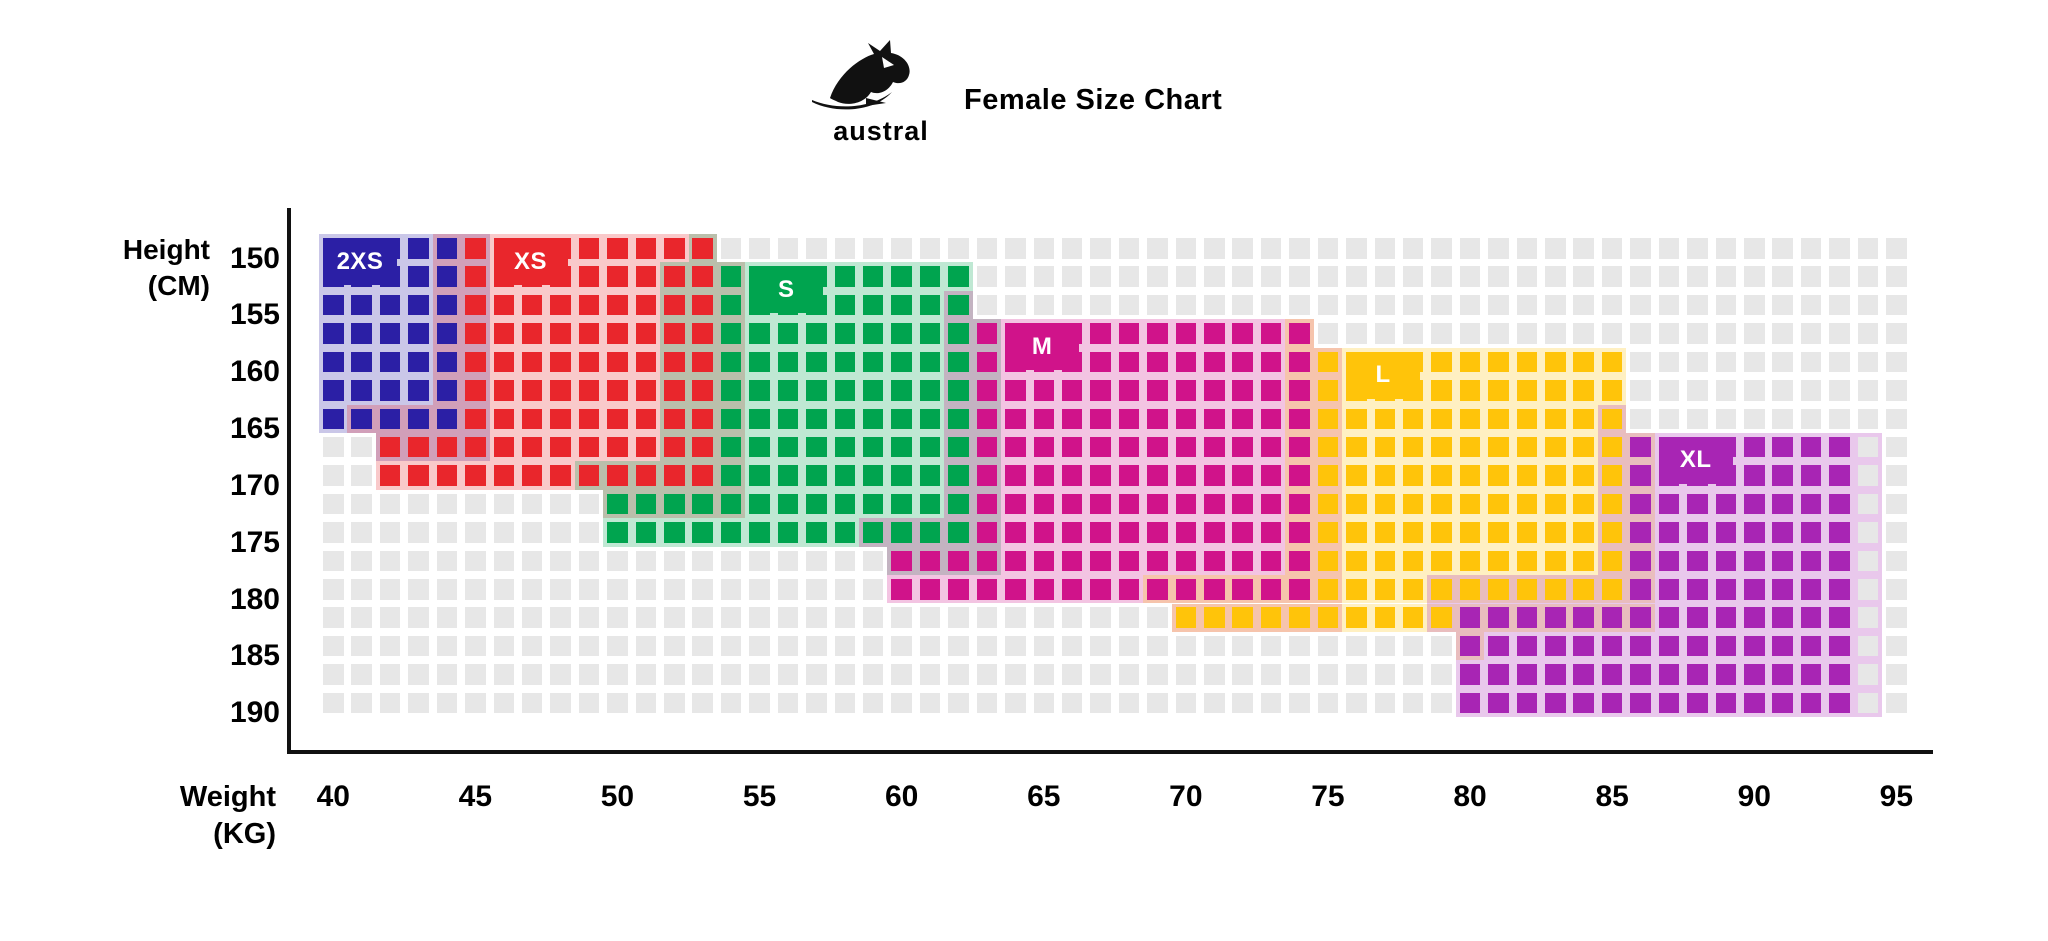  What do you see at coordinates (134, 268) in the screenshot?
I see `y-axis-title: Height (CM)` at bounding box center [134, 268].